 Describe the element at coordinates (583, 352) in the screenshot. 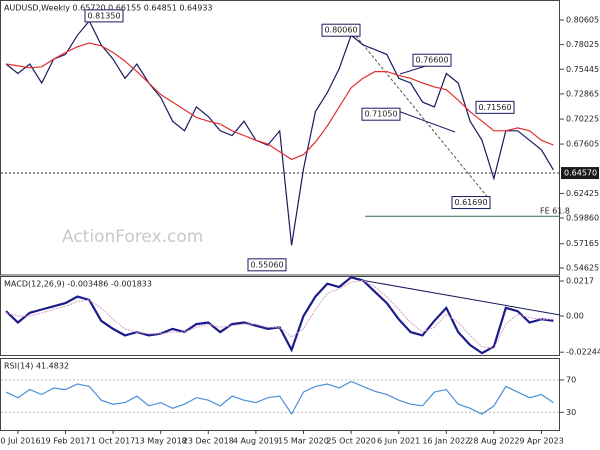

I see `y-tick-label: -0.022445` at that location.